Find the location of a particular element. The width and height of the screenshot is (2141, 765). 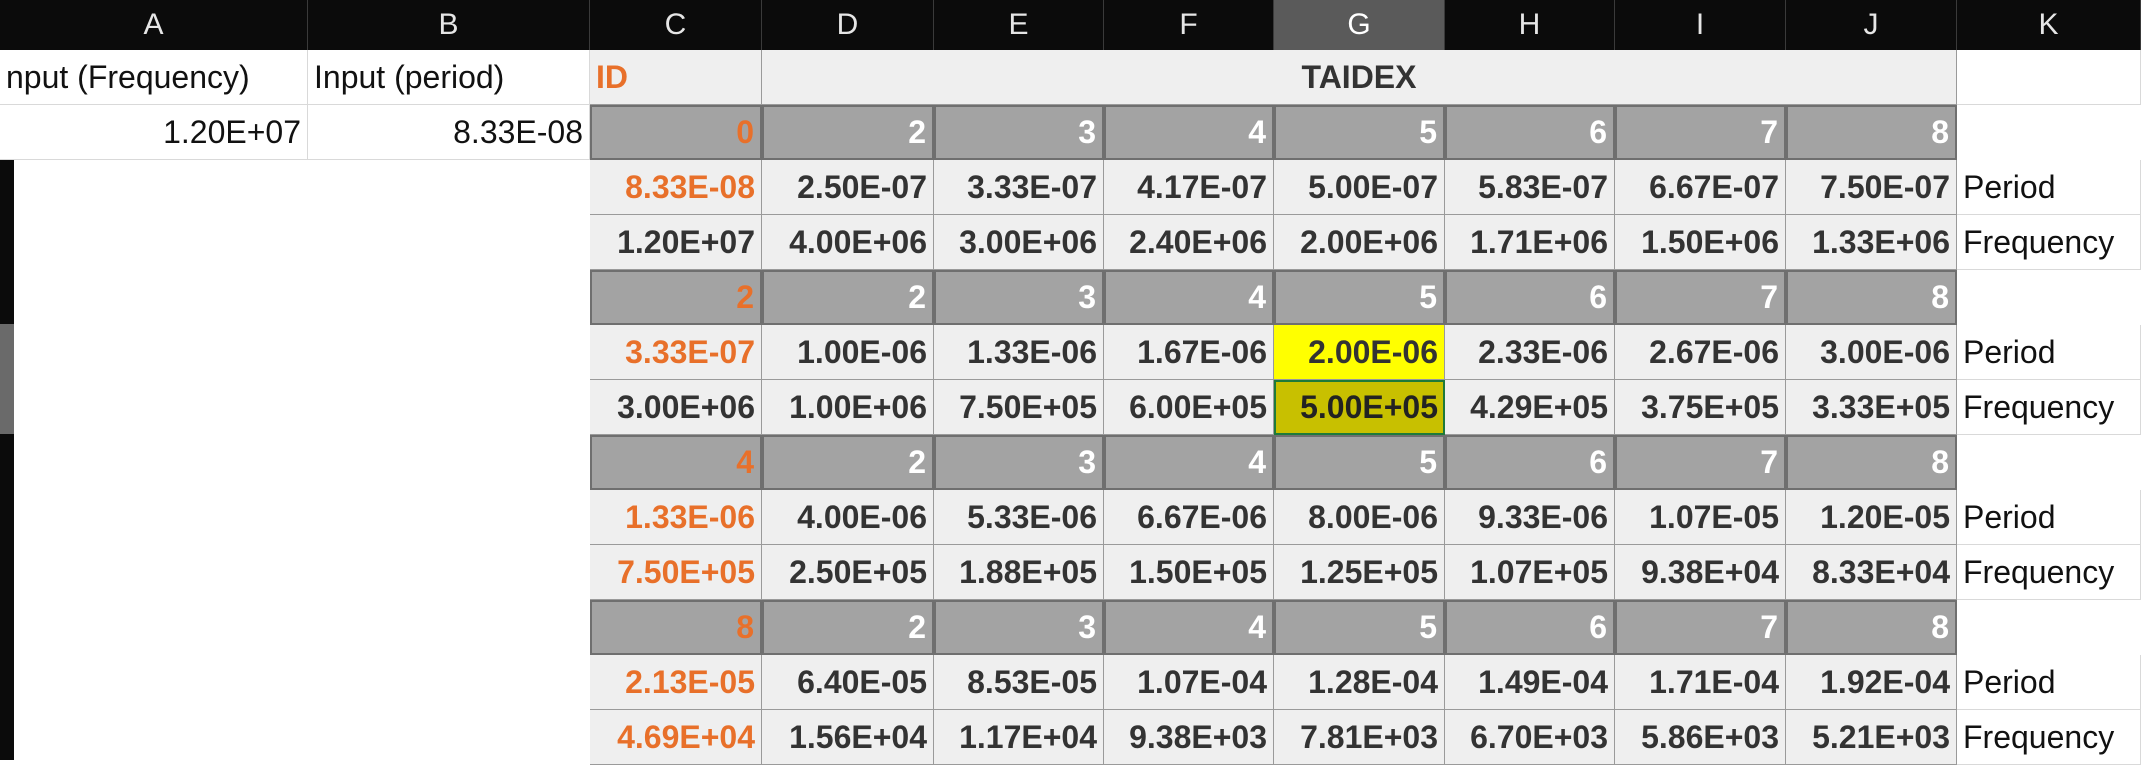

input-frequency-value: 1.20E+07 is located at coordinates (154, 132).